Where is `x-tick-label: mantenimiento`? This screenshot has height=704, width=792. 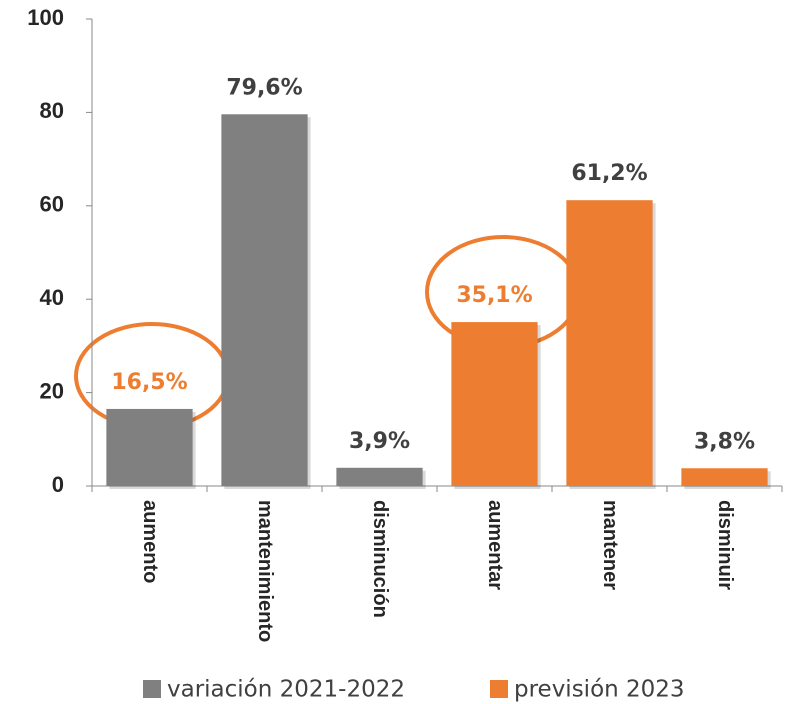 x-tick-label: mantenimiento is located at coordinates (265, 571).